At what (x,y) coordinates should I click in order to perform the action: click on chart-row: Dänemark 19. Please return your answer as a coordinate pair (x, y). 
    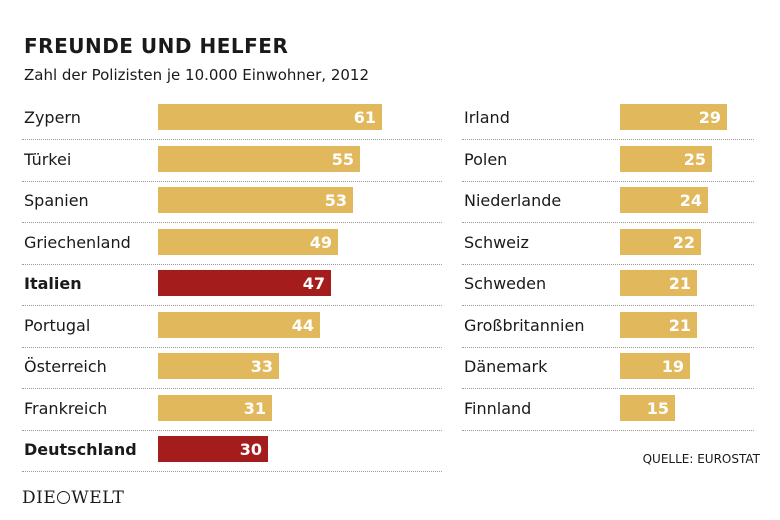
    Looking at the image, I should click on (608, 368).